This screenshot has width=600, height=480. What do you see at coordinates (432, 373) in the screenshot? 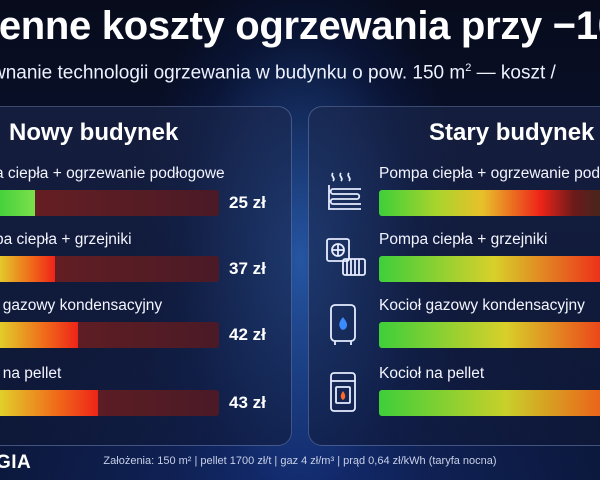
I see `old-building-category-label: Kocioł na pellet` at bounding box center [432, 373].